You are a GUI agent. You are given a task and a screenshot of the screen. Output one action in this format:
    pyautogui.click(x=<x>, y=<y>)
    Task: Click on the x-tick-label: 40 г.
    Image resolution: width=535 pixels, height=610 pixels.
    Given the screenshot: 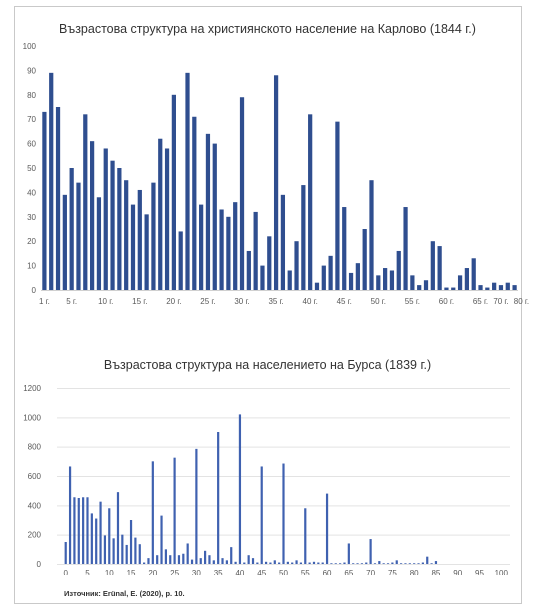 What is the action you would take?
    pyautogui.click(x=310, y=301)
    